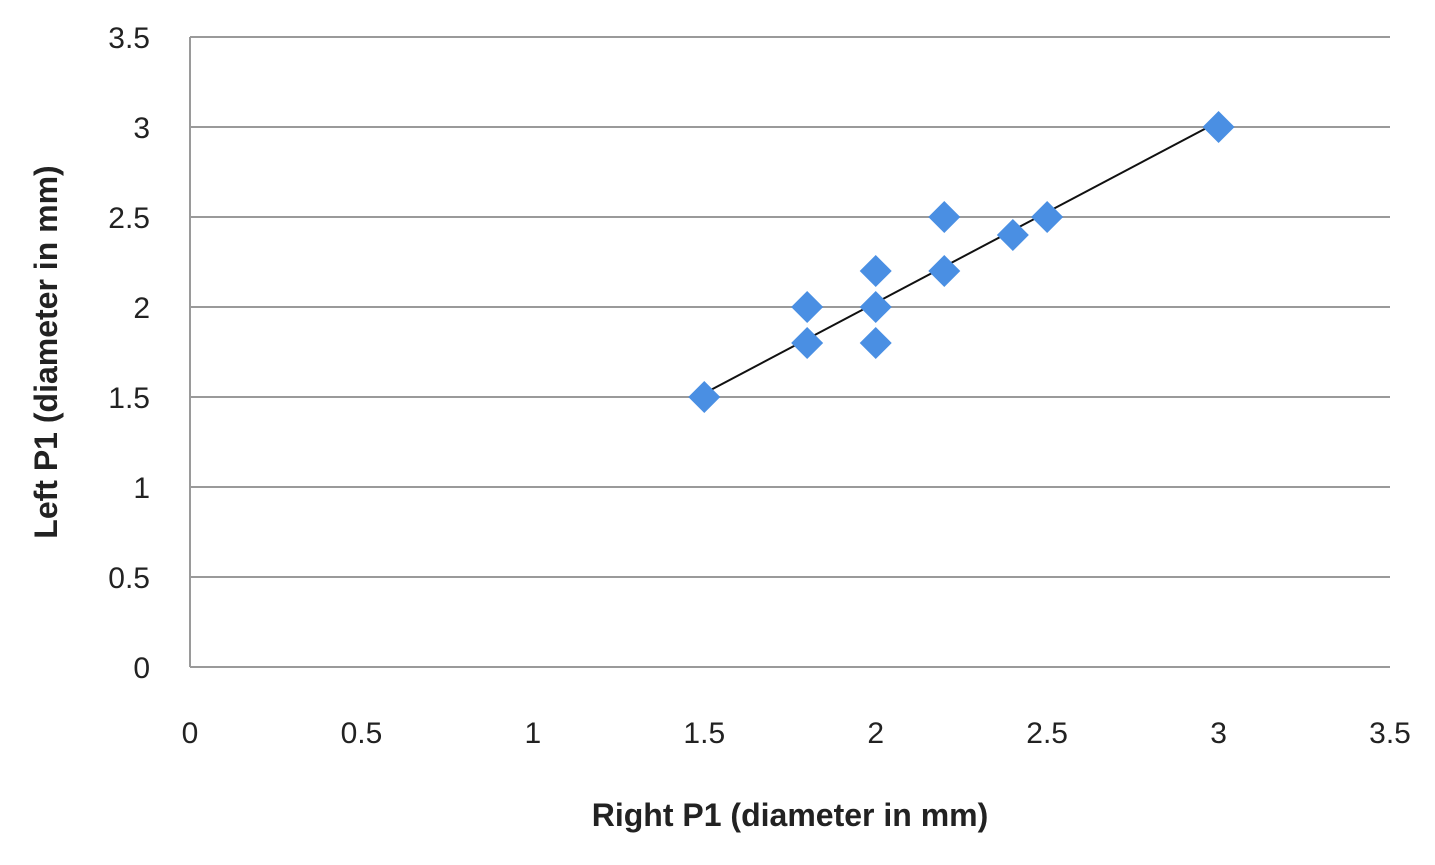  What do you see at coordinates (1390, 733) in the screenshot?
I see `x-tick-label: 3.5` at bounding box center [1390, 733].